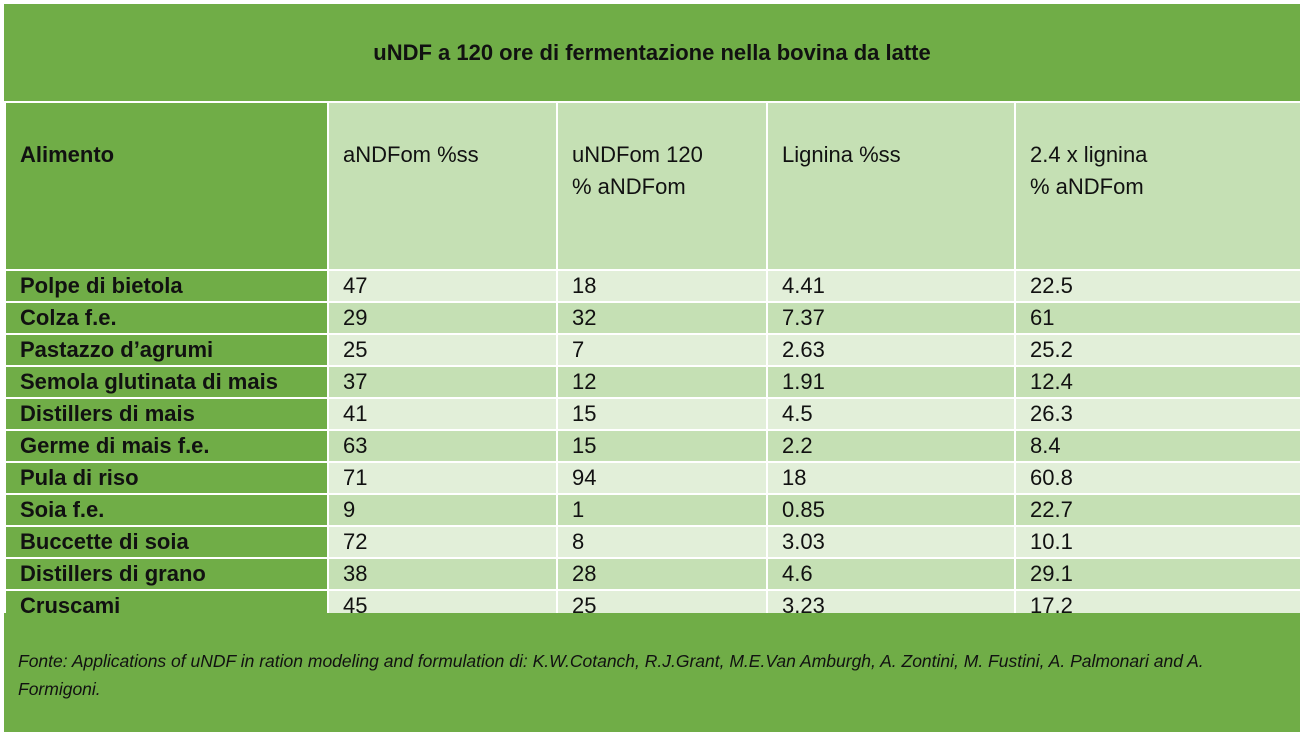  I want to click on cell-lignina: 3.03, so click(891, 542).